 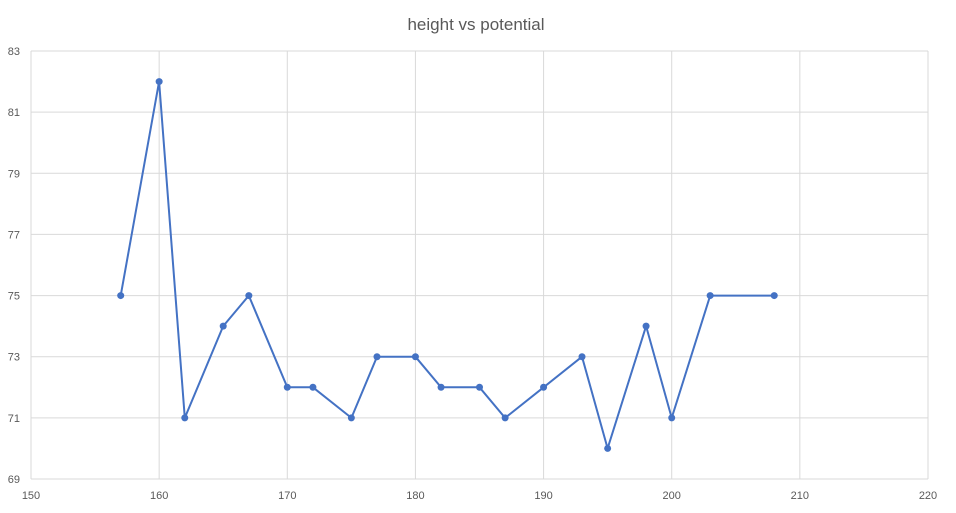 What do you see at coordinates (415, 496) in the screenshot?
I see `x-tick-label: 180` at bounding box center [415, 496].